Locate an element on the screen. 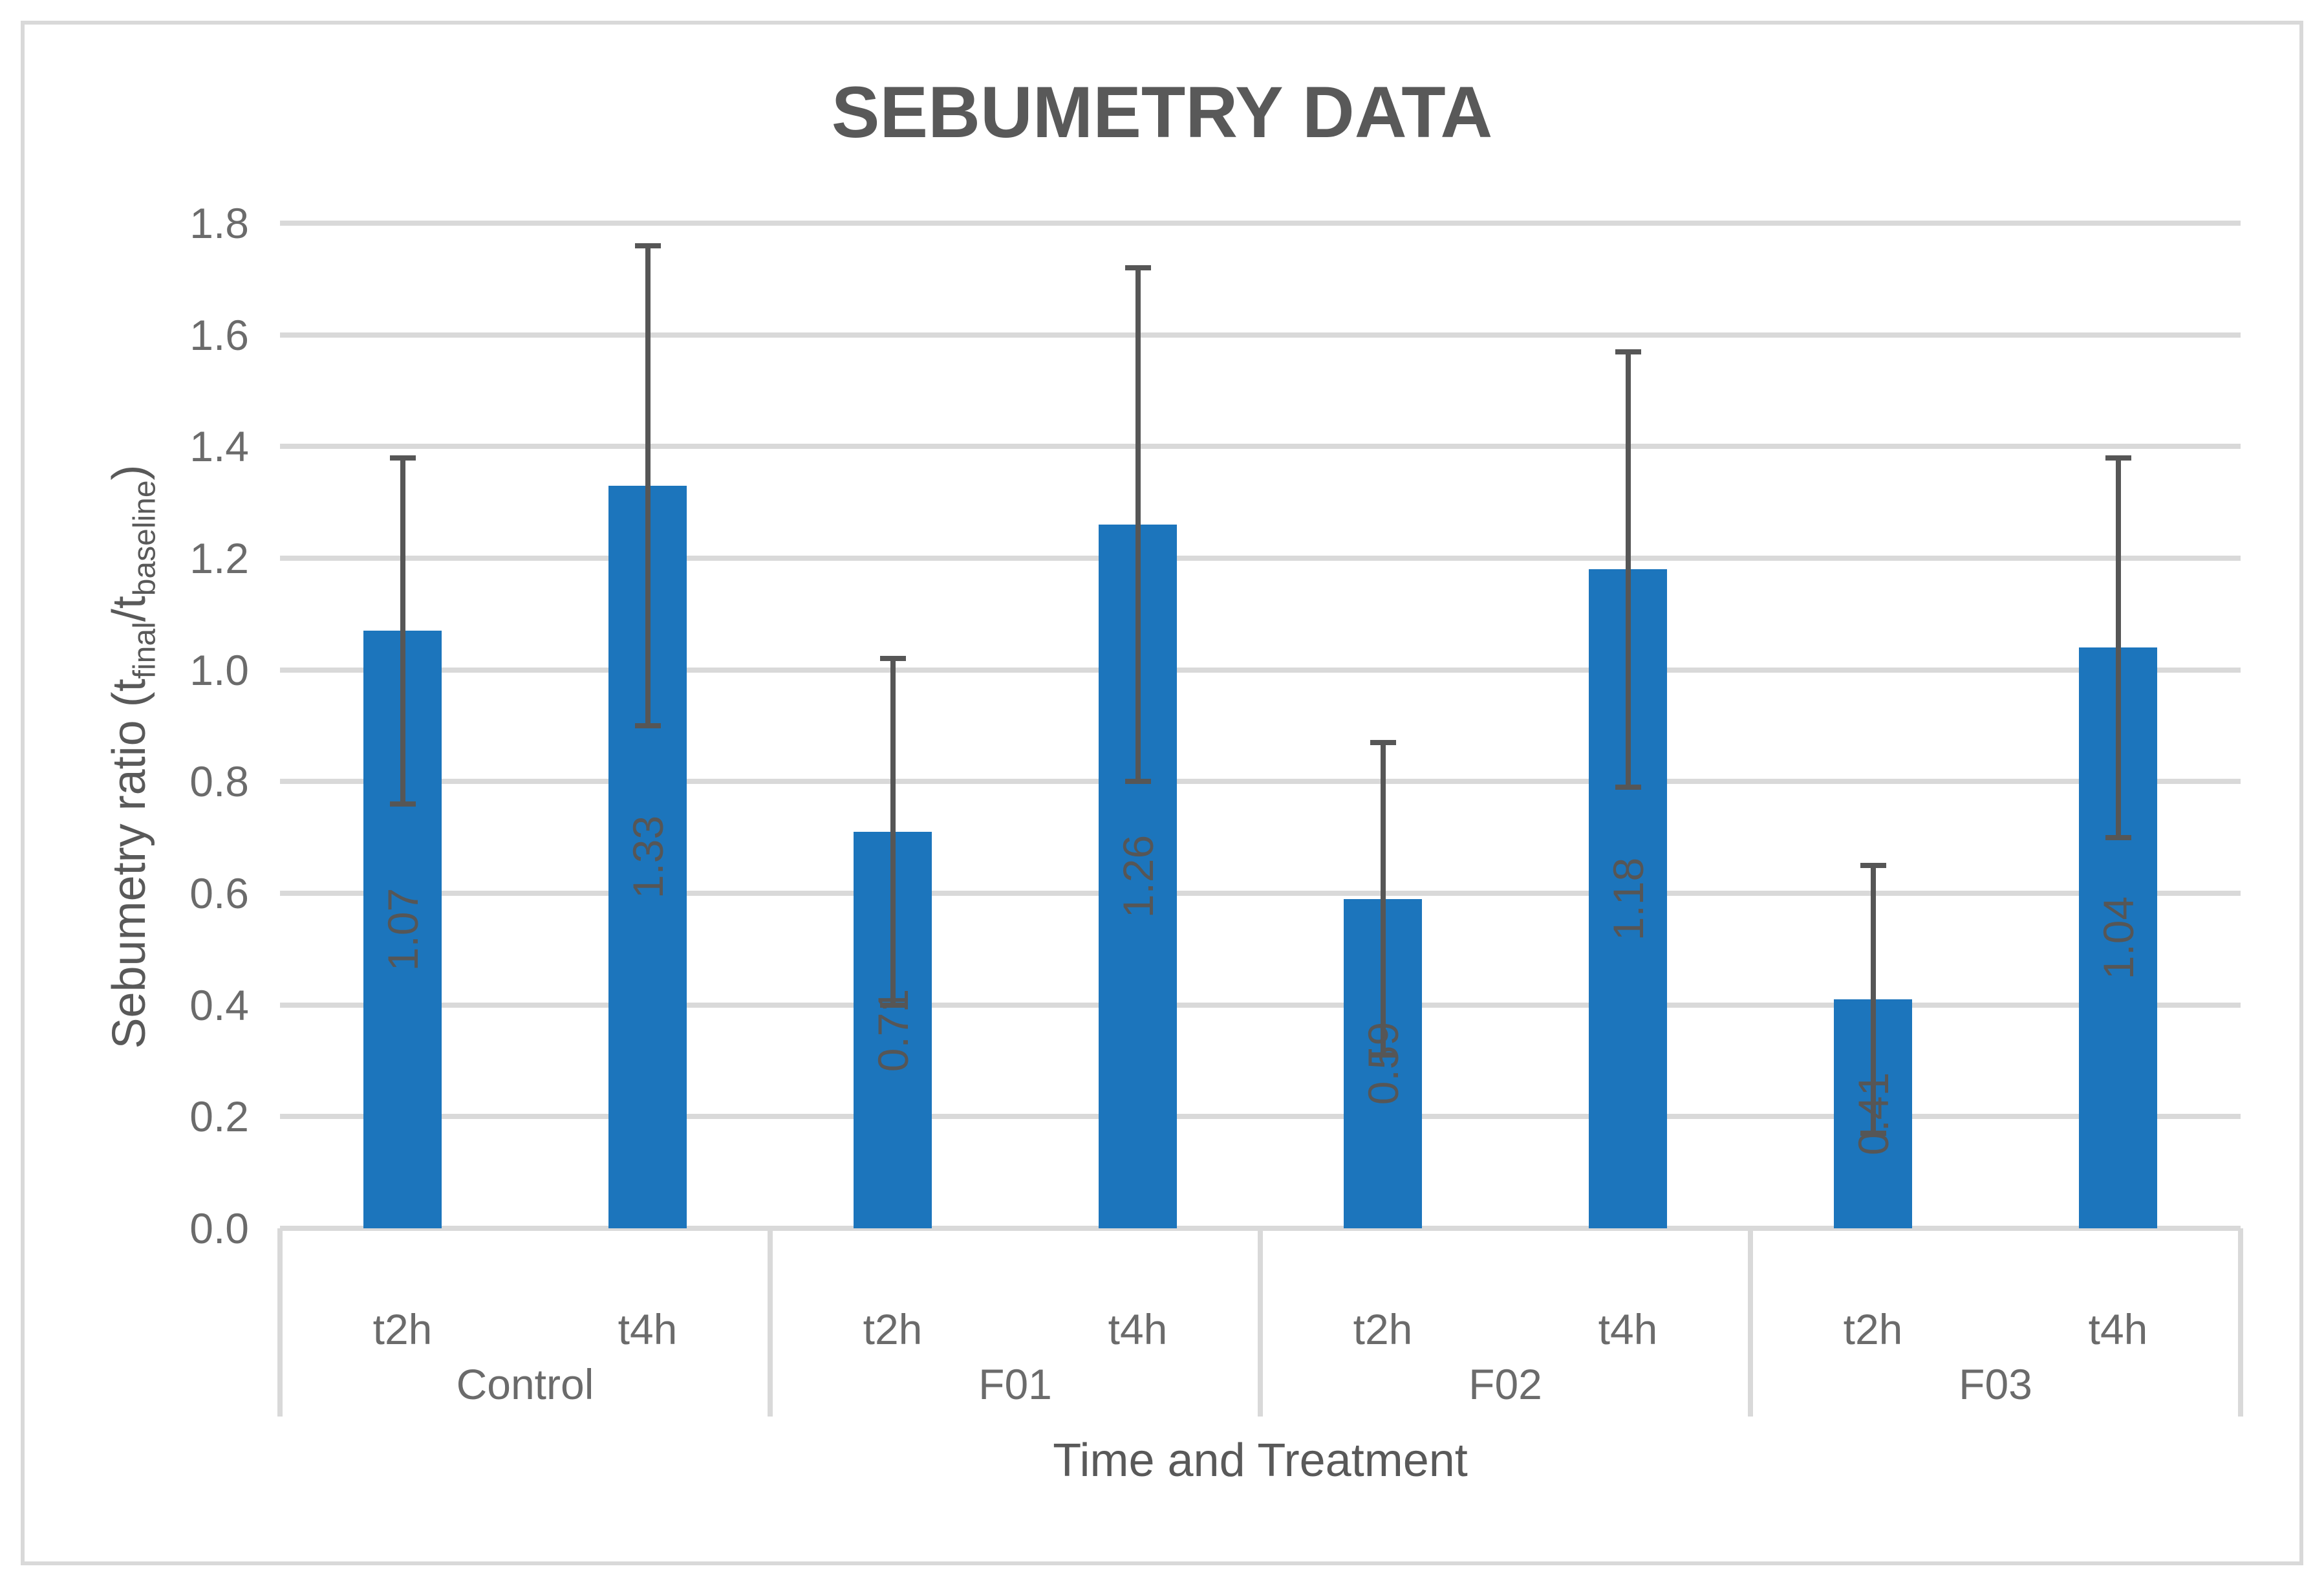  y-tick-label: 0.4 is located at coordinates (219, 1005).